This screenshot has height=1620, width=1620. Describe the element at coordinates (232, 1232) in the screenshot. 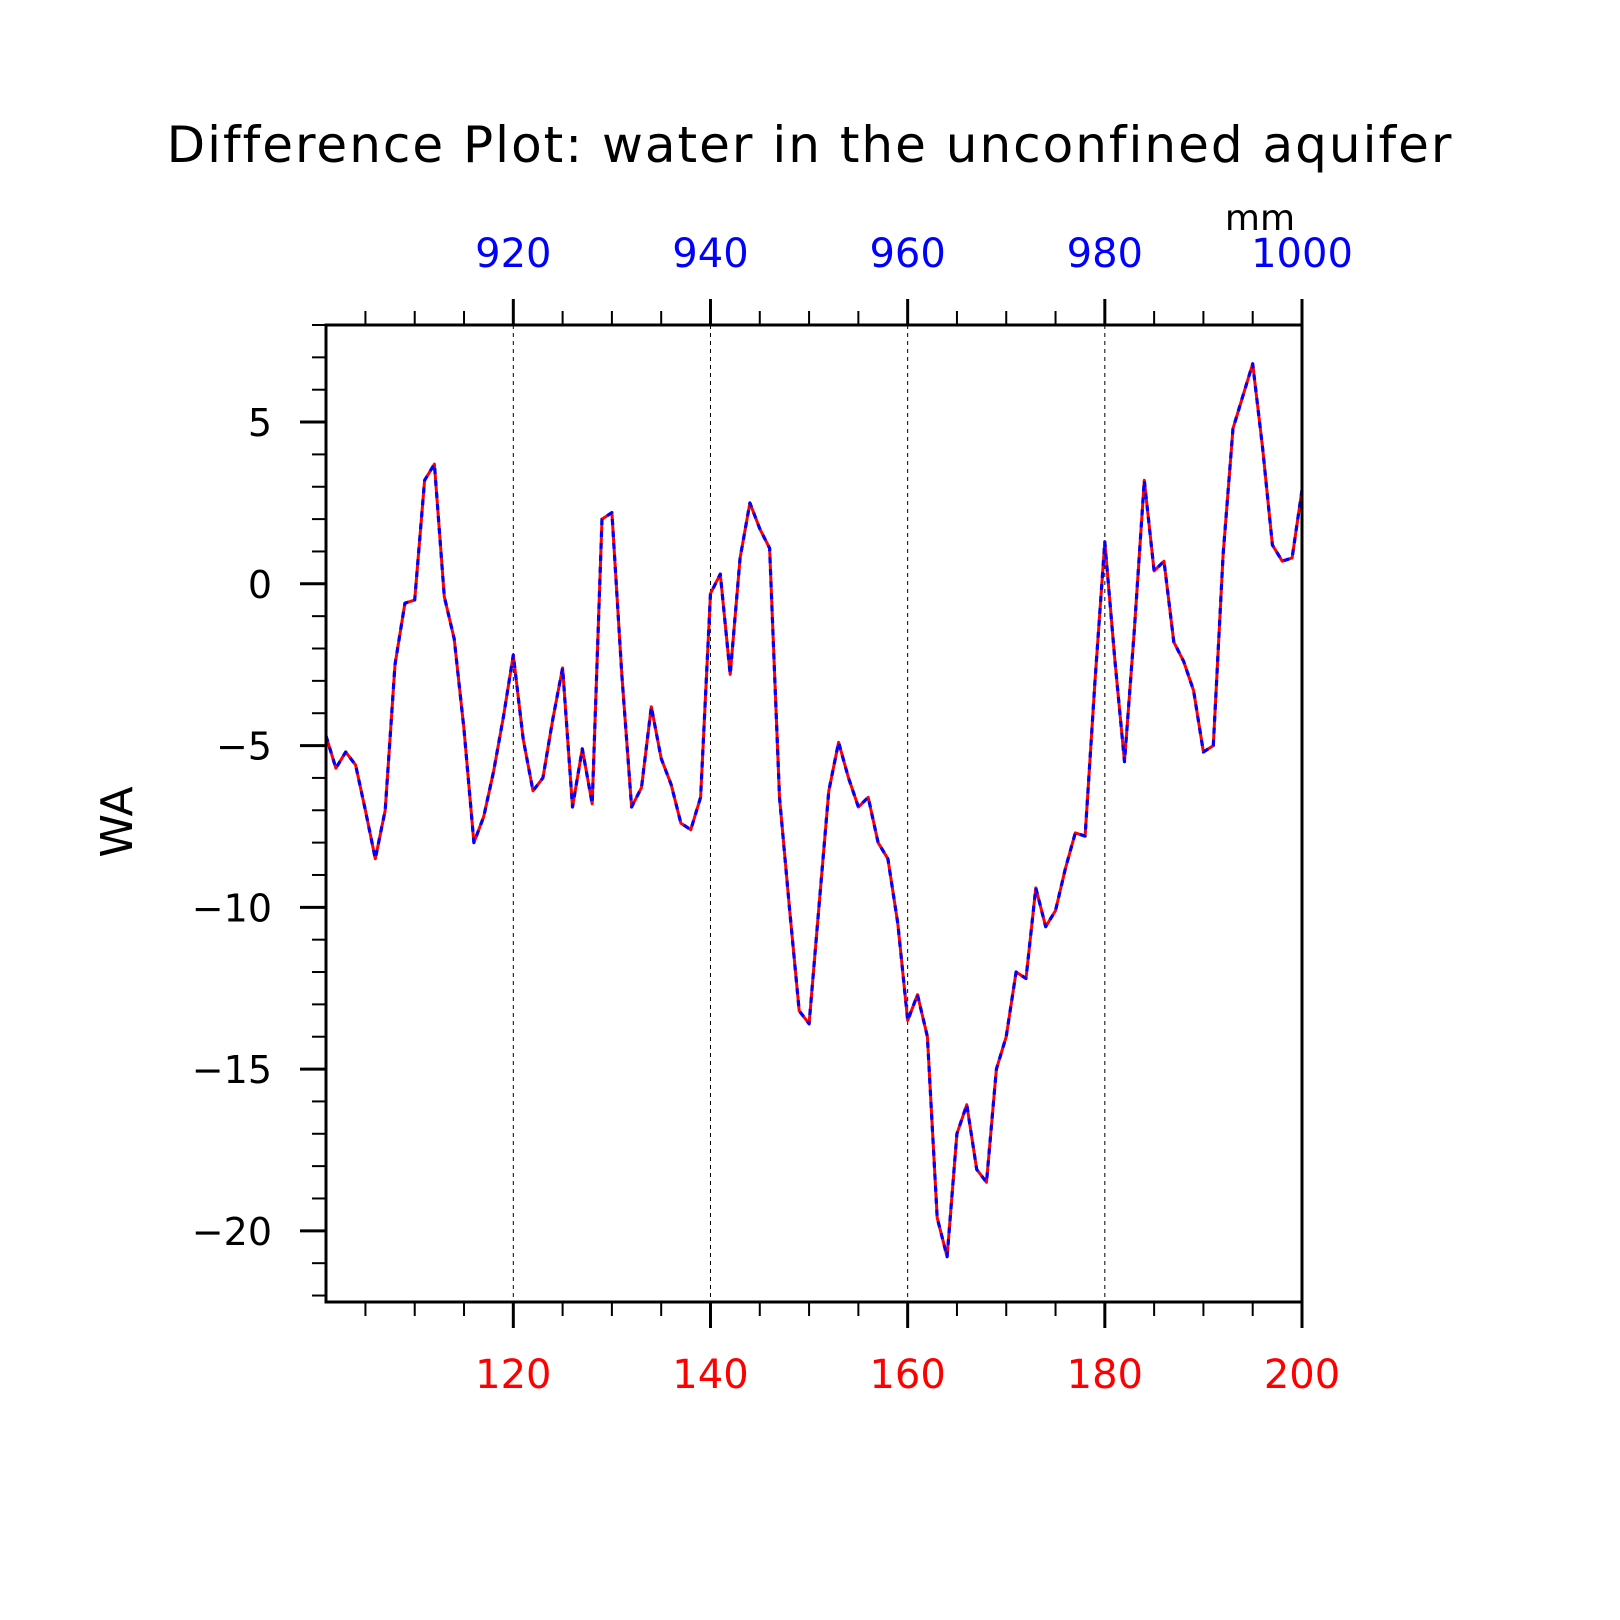

I see `y-tick-label: −20` at that location.